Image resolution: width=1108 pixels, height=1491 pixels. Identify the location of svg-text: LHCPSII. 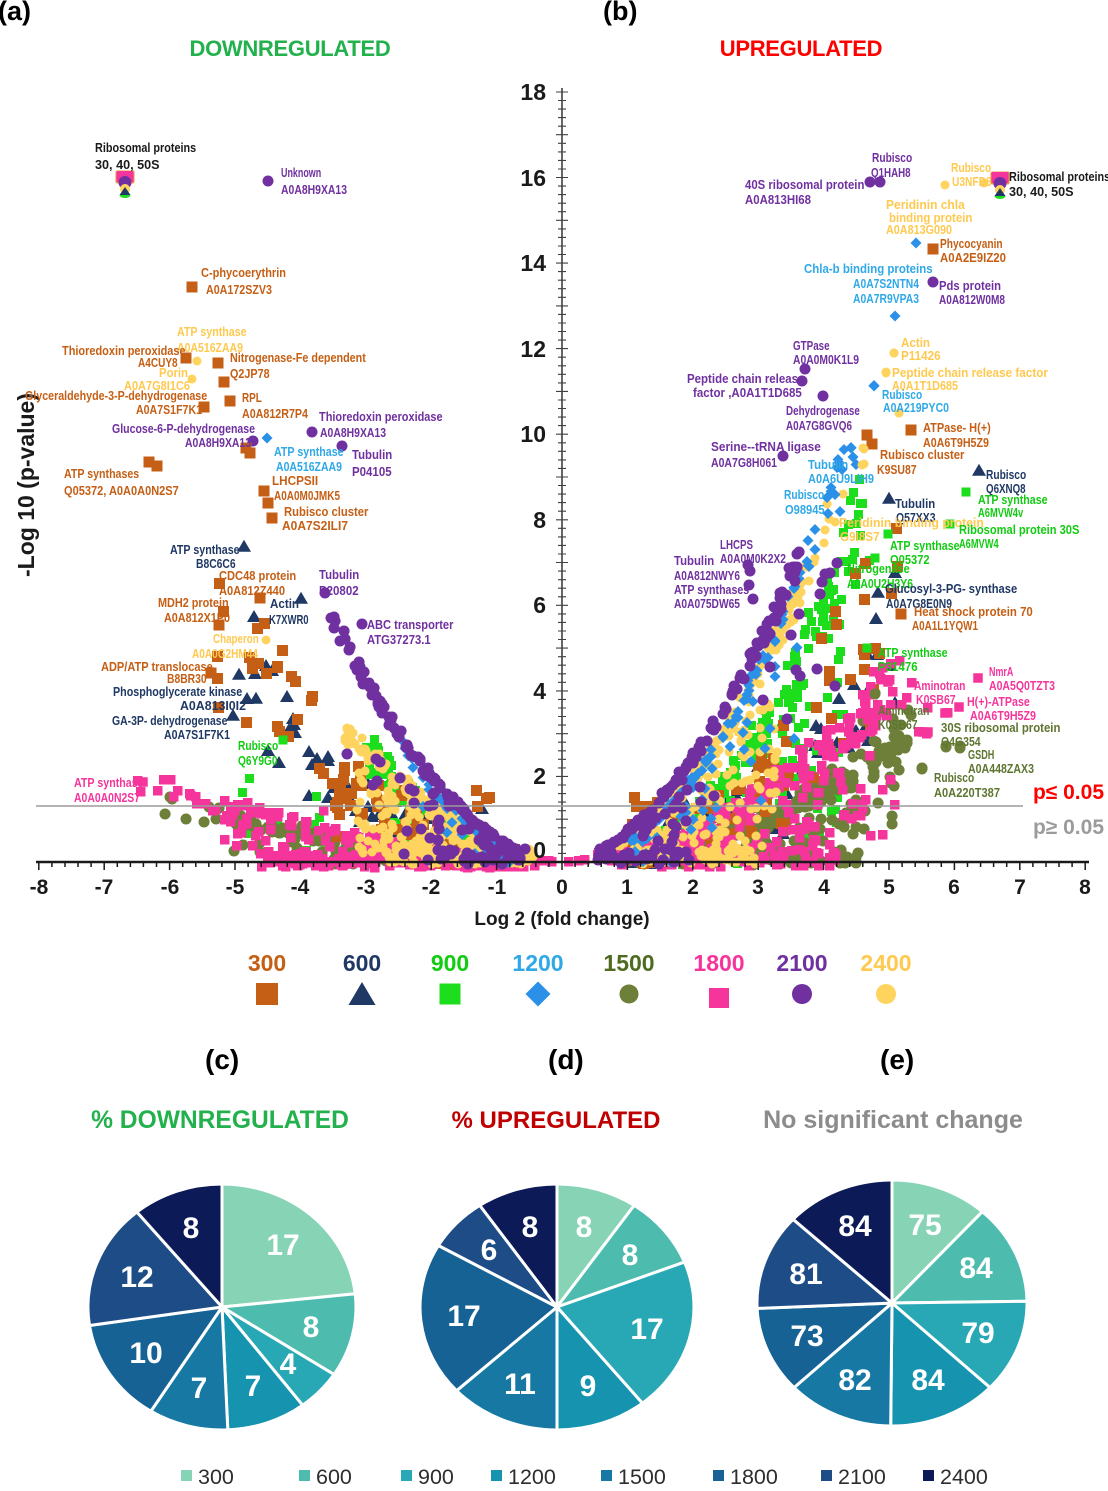
(295, 480).